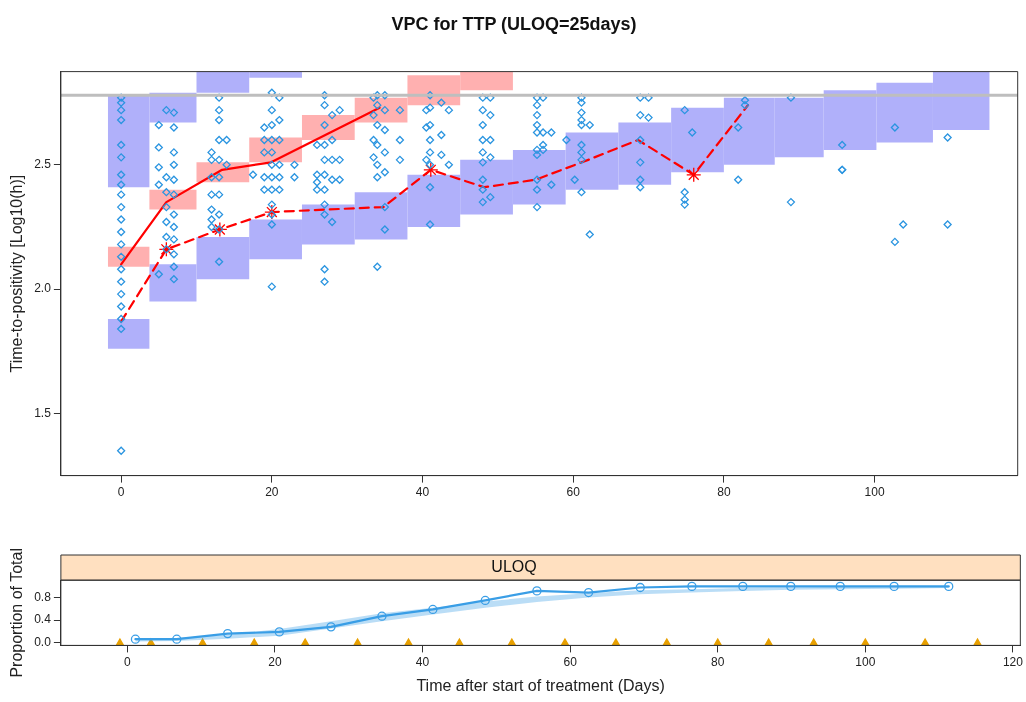 This screenshot has width=1026, height=702. Describe the element at coordinates (43, 619) in the screenshot. I see `y-tick-label: 0.4` at that location.